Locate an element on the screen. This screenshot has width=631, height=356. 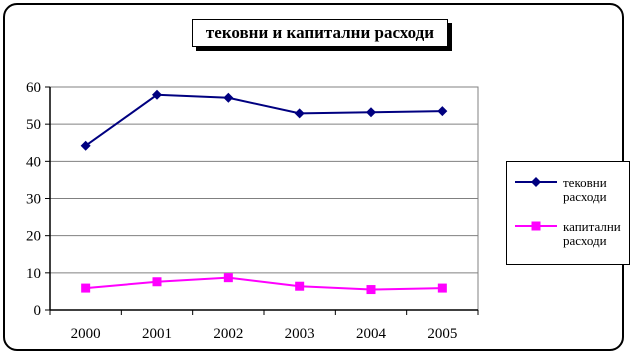
chart-title: тековни и капитални расходи is located at coordinates (320, 33).